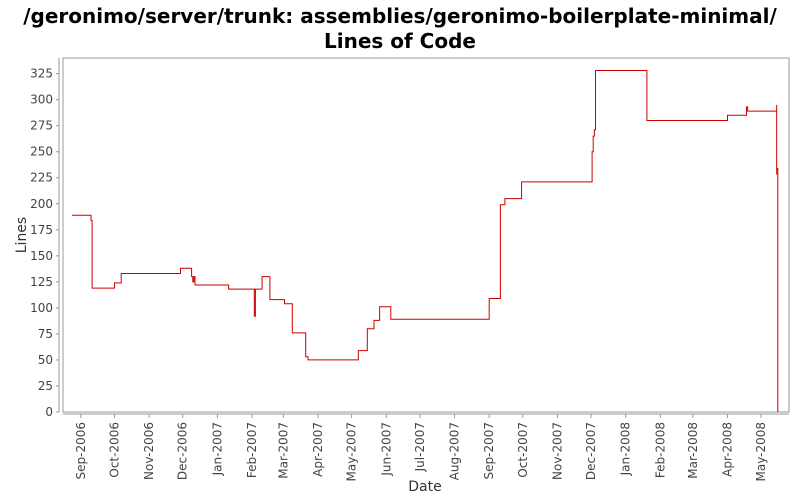  Describe the element at coordinates (183, 451) in the screenshot. I see `x-tick-label: Dec-2006` at that location.